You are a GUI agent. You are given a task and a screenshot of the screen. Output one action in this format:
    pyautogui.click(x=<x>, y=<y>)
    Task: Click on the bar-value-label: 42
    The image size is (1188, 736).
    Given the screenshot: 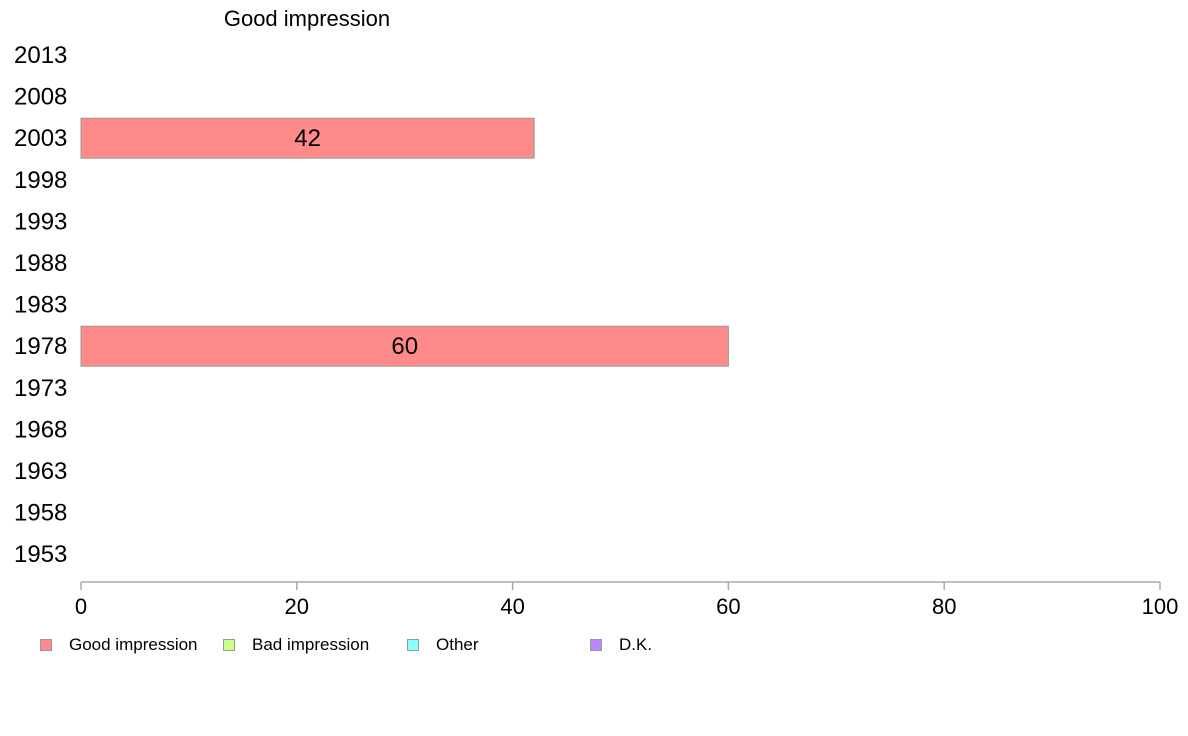 What is the action you would take?
    pyautogui.click(x=307, y=138)
    